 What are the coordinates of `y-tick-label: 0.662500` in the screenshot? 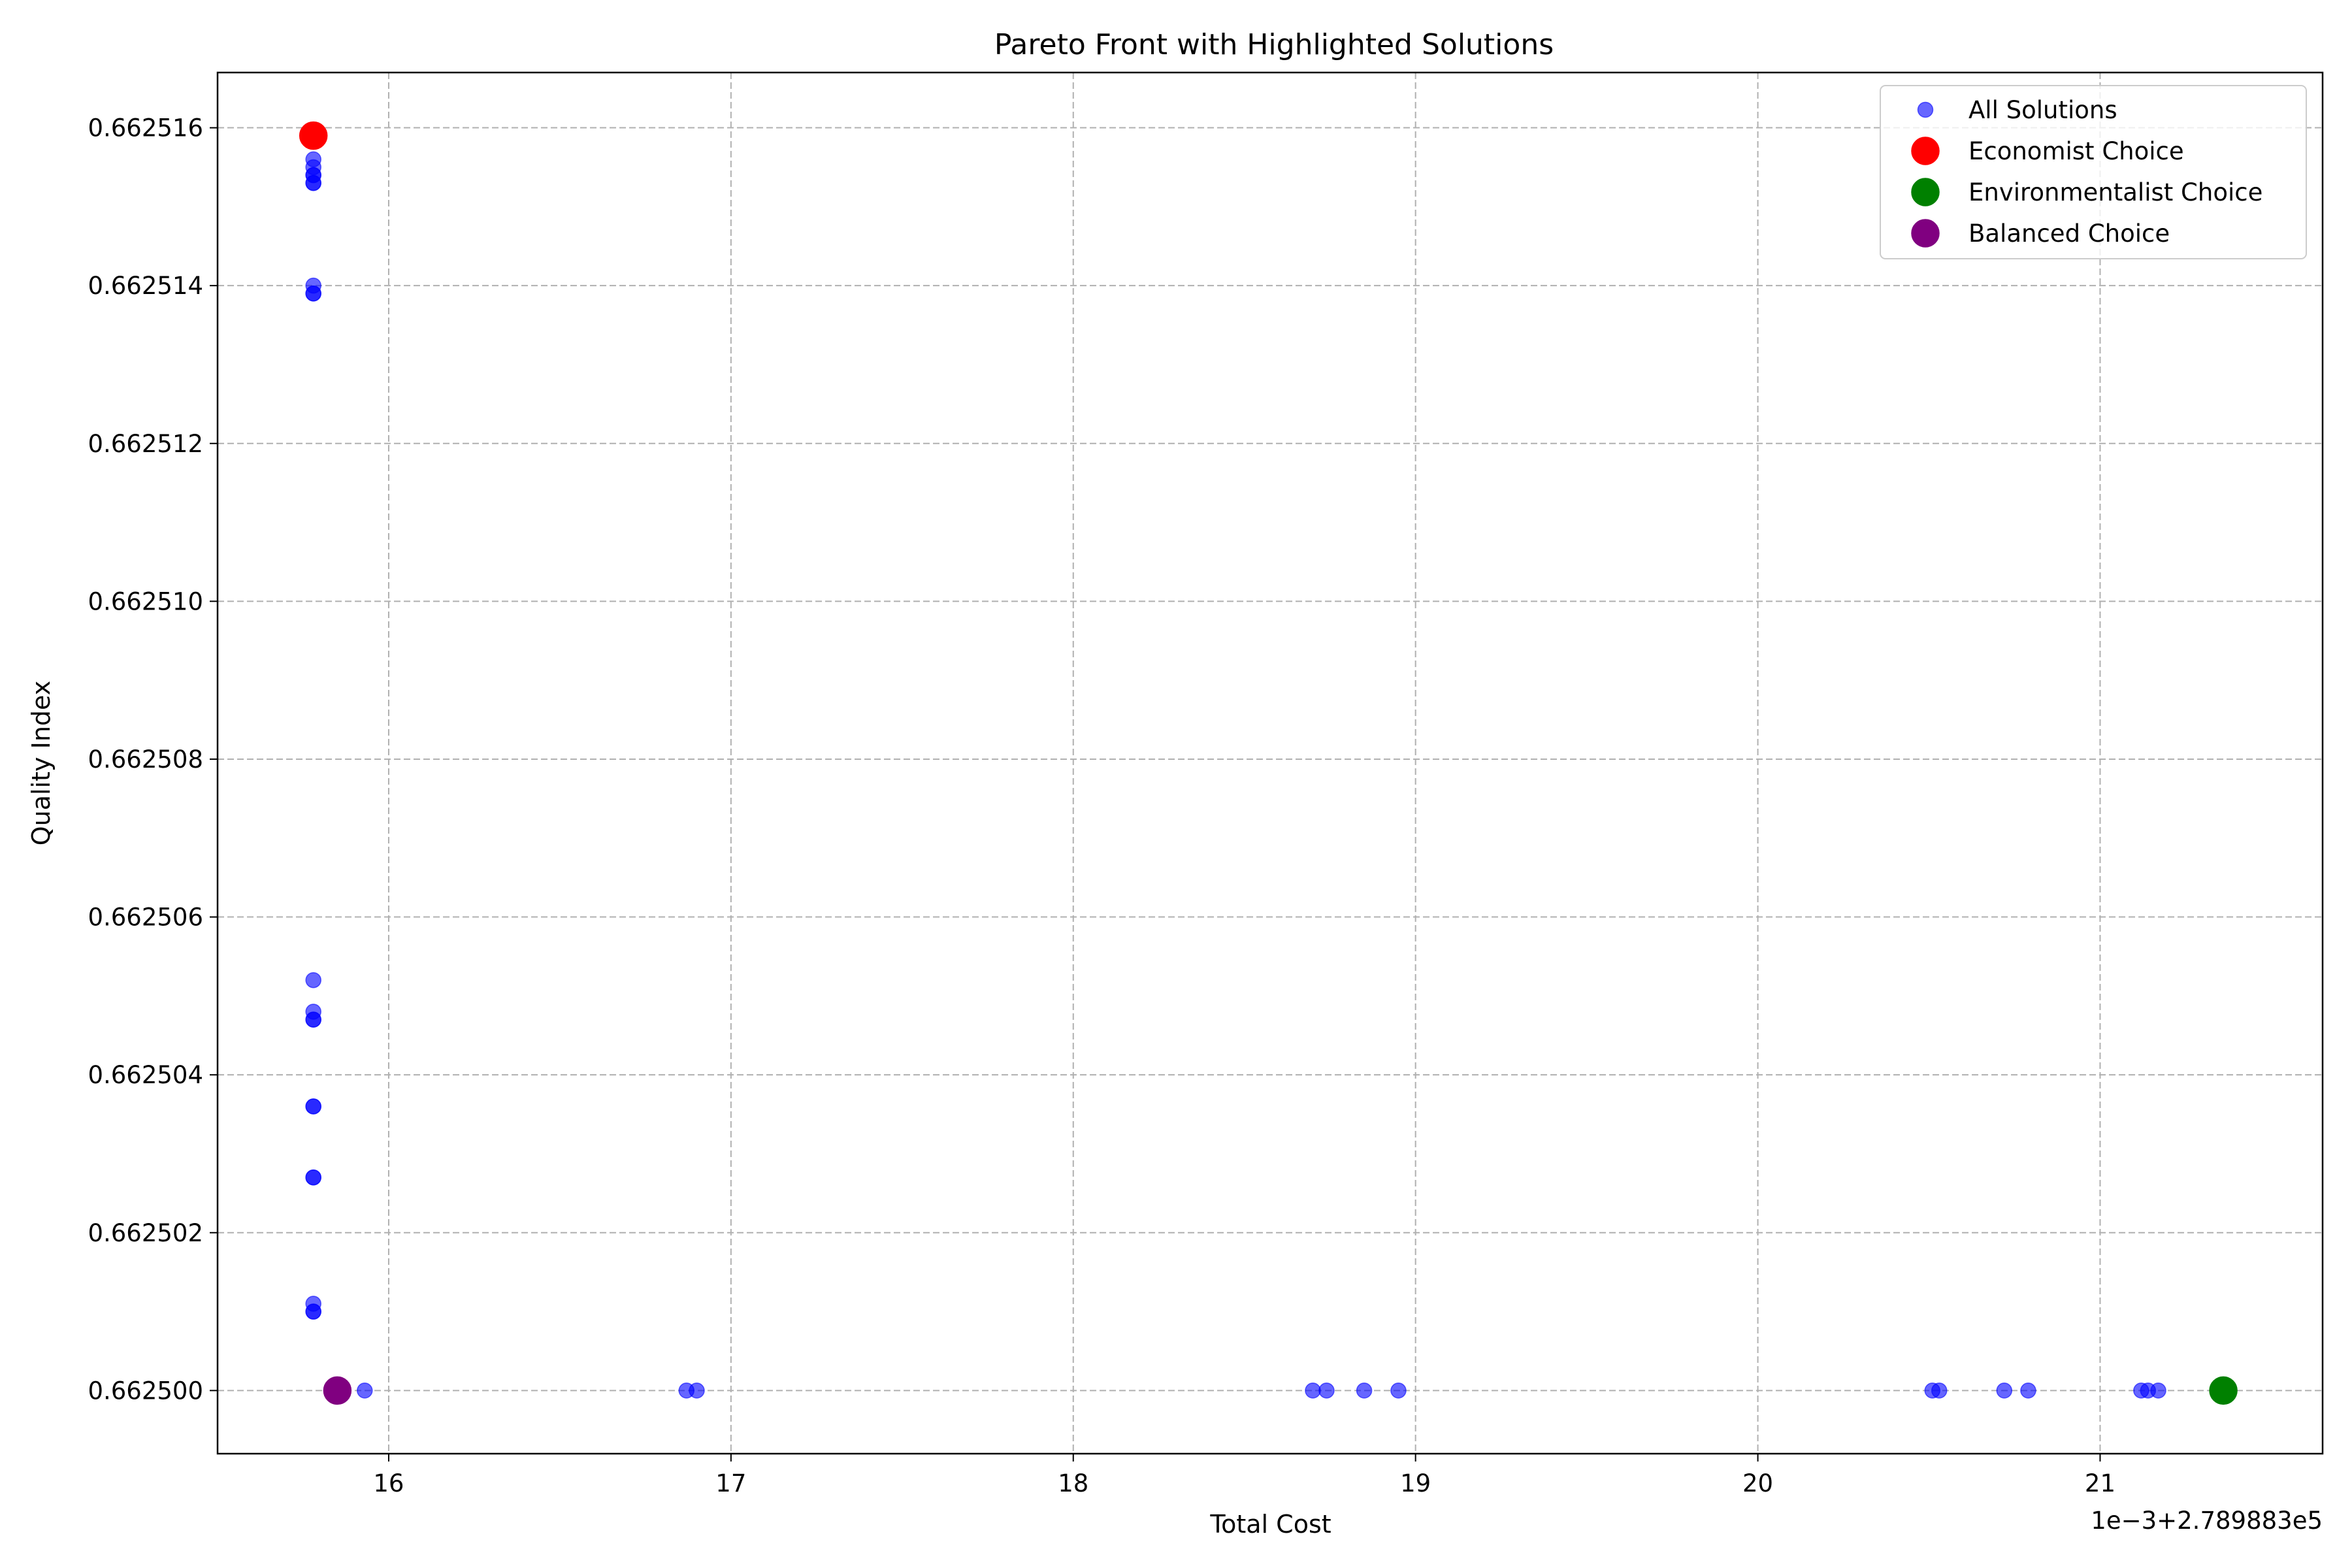 It's located at (145, 1391).